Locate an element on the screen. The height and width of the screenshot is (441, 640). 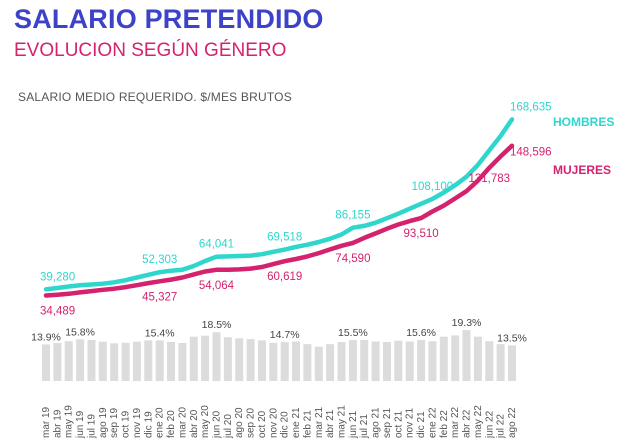
x-tick-label: feb 22 is located at coordinates (444, 424).